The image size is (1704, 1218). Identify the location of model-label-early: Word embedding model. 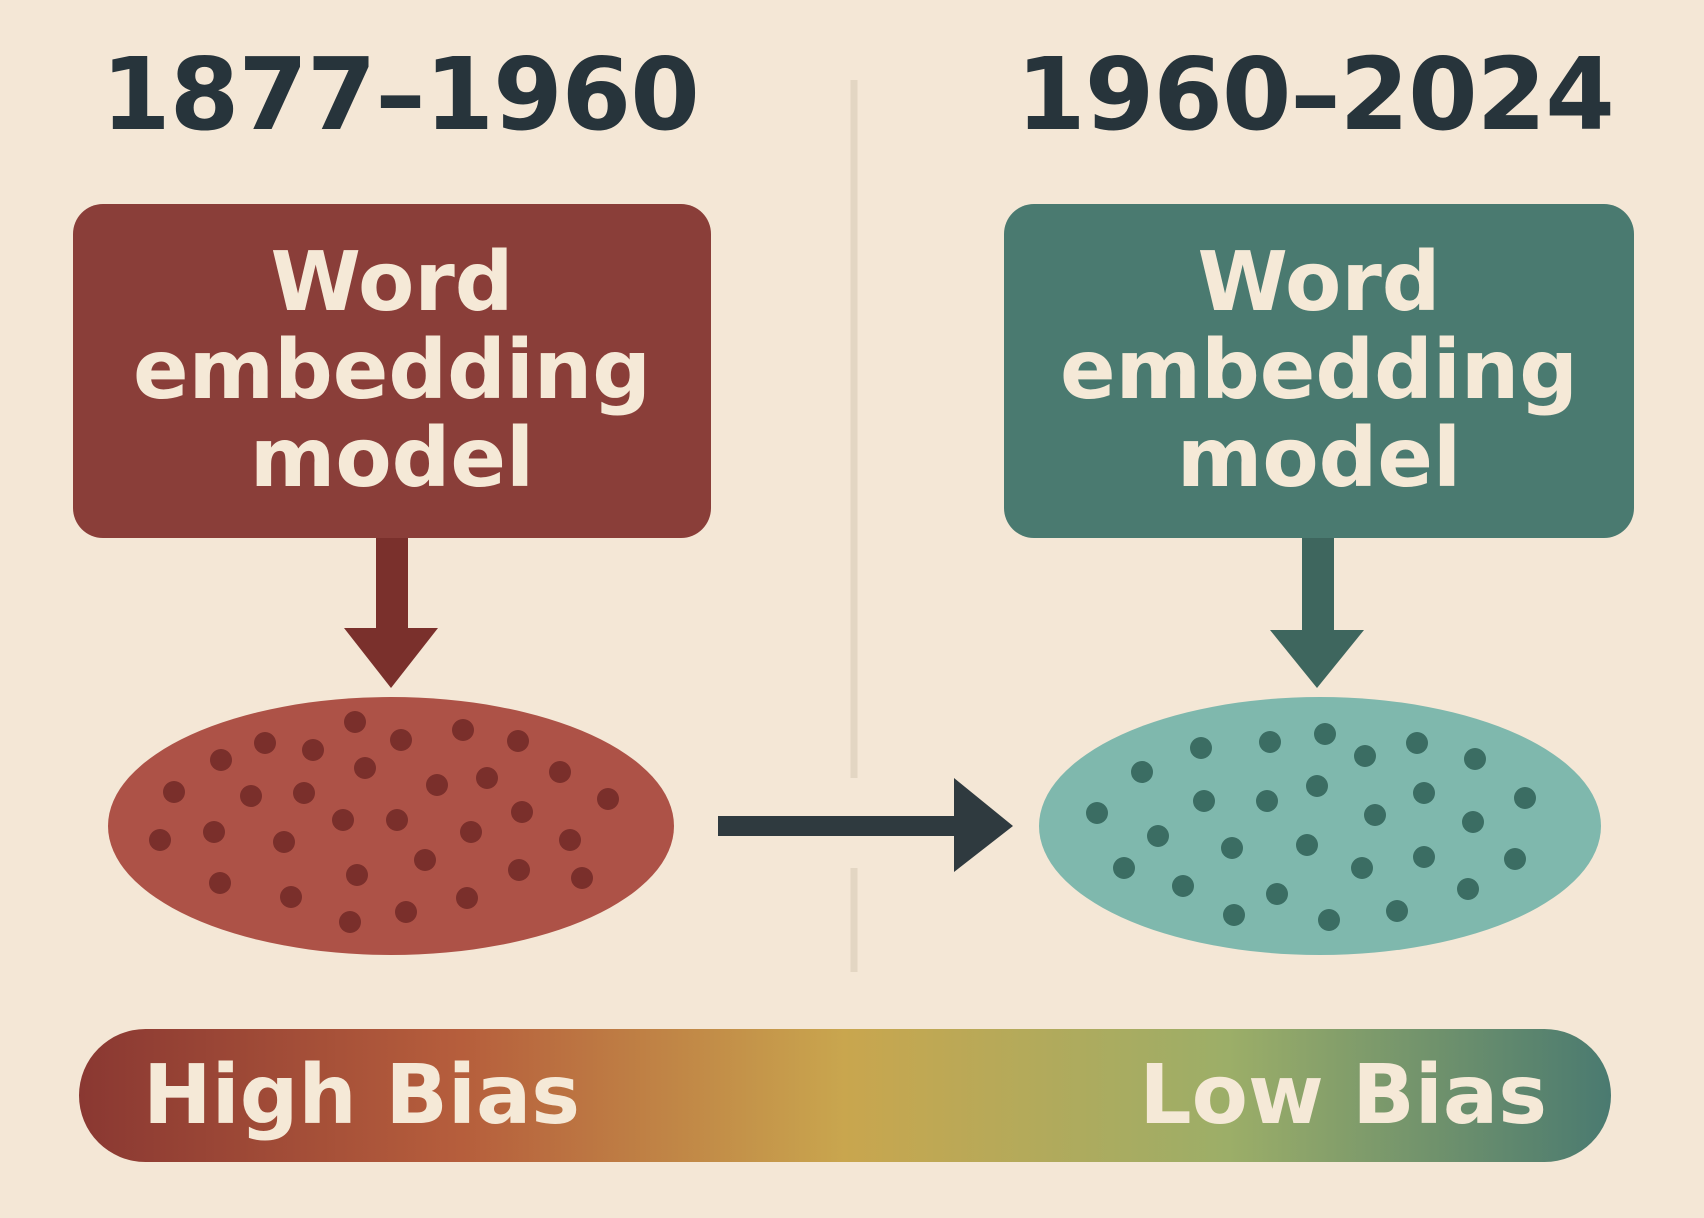
(392, 370).